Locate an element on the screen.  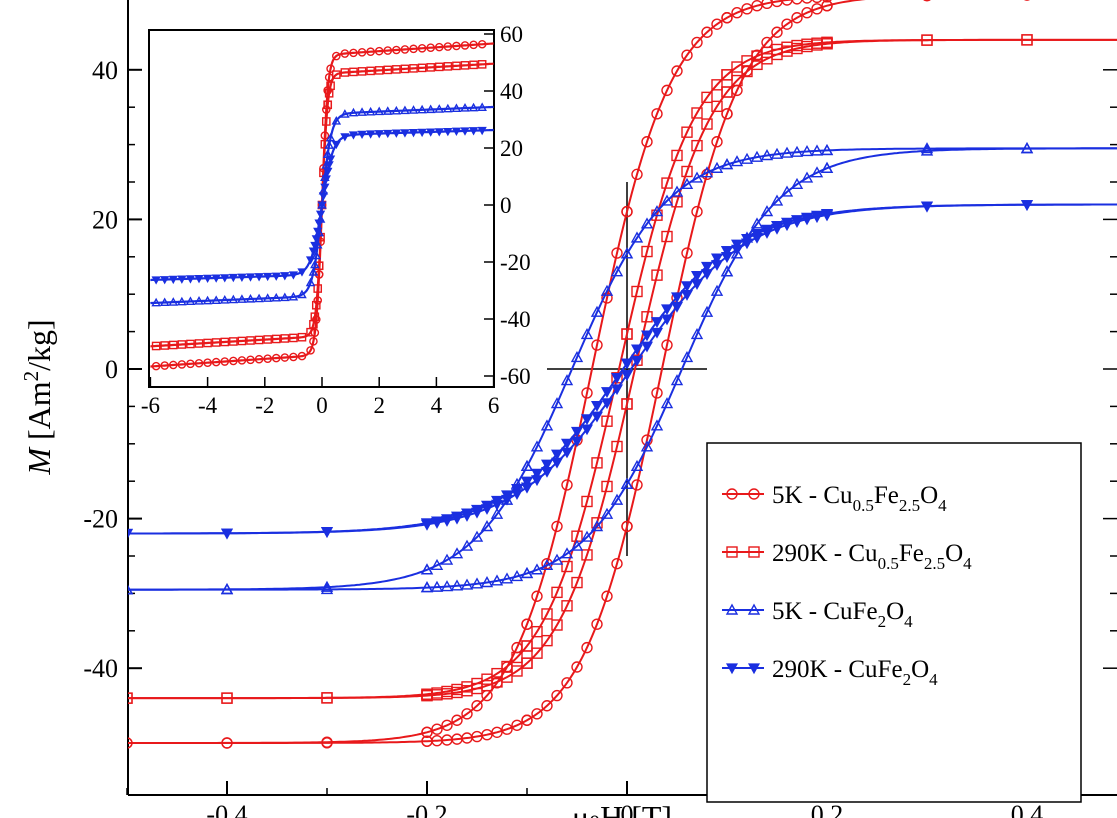
y-axis-title-end: /kg] is located at coordinates (39, 345).